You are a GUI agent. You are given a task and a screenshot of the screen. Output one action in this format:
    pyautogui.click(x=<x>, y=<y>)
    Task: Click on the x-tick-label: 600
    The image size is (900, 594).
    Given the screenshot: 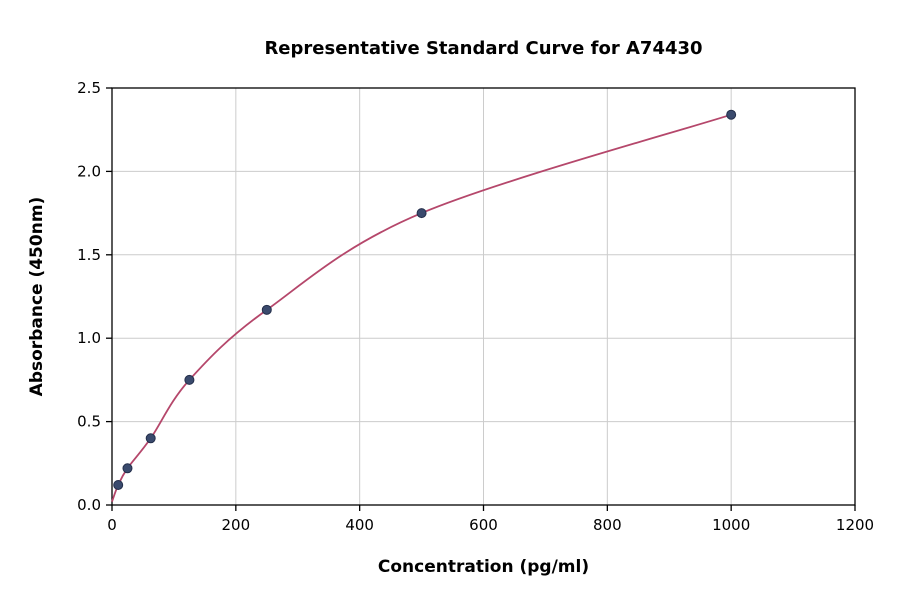 What is the action you would take?
    pyautogui.click(x=483, y=525)
    